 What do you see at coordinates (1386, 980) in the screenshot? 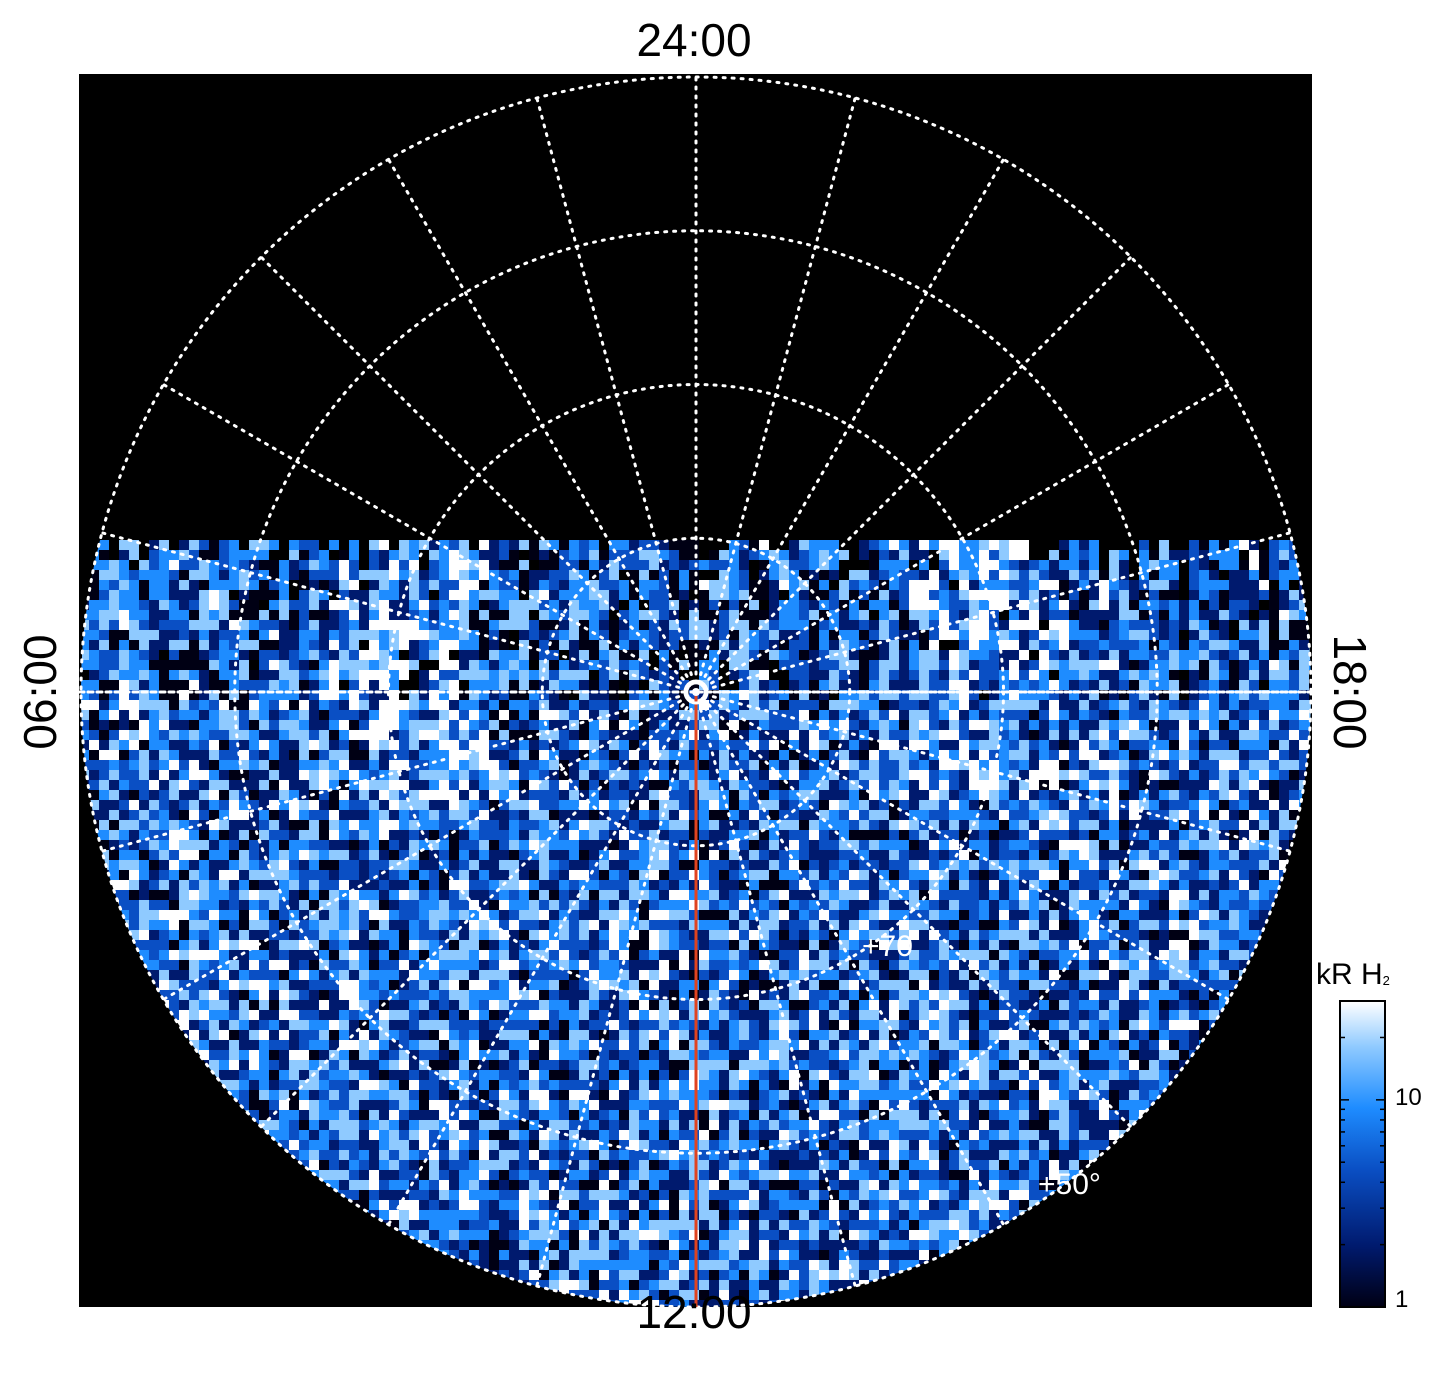
I see `colorbar-title-subscript: 2` at bounding box center [1386, 980].